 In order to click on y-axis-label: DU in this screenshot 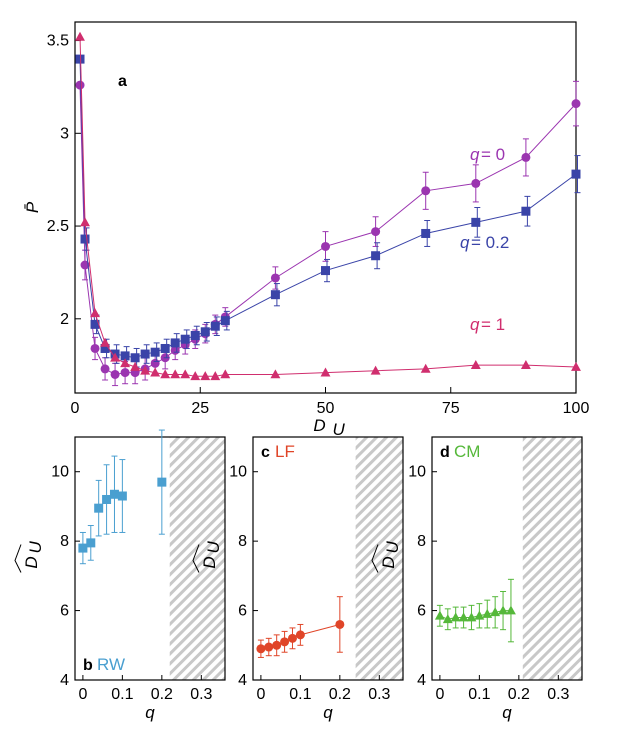, I will do `click(386, 557)`.